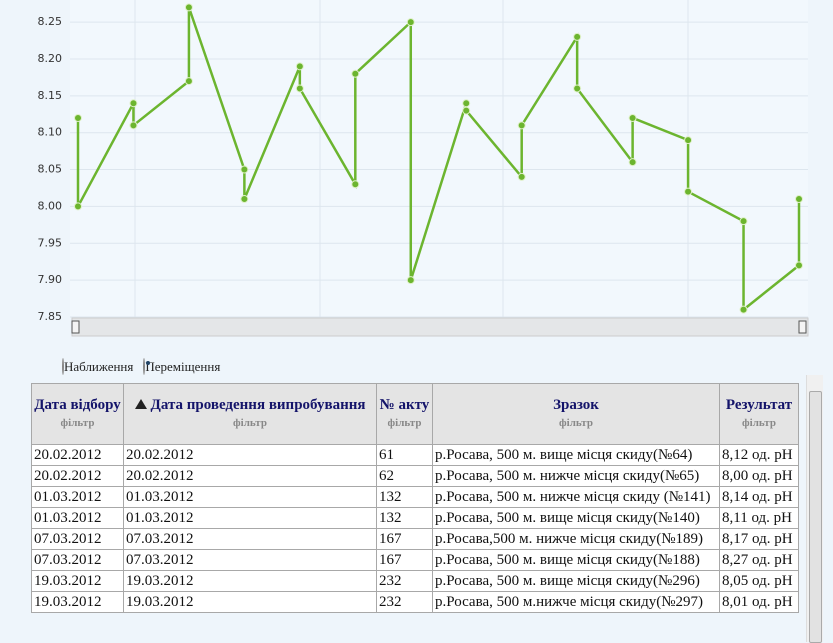 This screenshot has height=643, width=833. Describe the element at coordinates (576, 414) in the screenshot. I see `column-header: Зразок фільтр` at that location.